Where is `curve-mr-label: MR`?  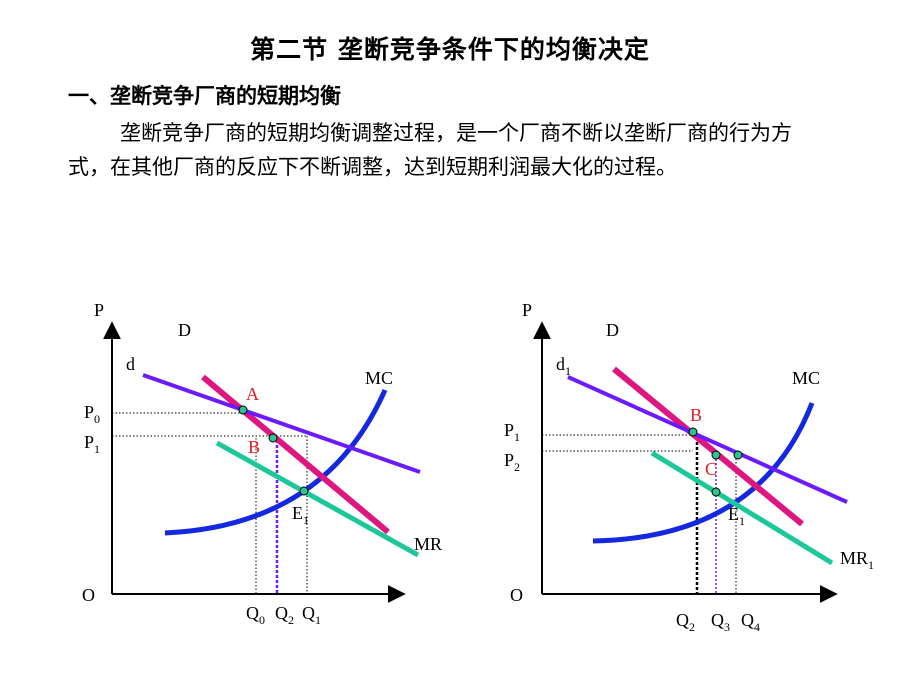
curve-mr-label: MR is located at coordinates (428, 544).